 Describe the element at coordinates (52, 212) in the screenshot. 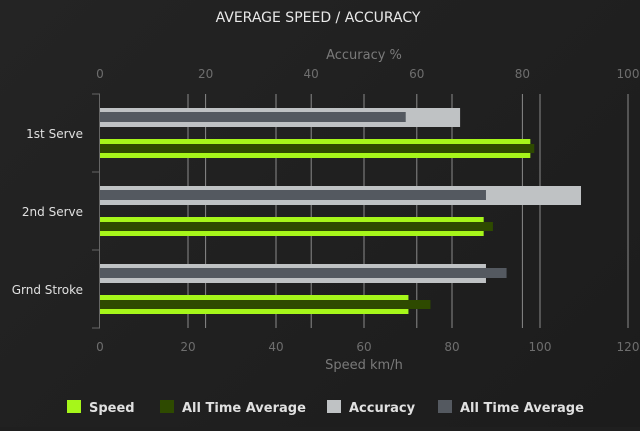

I see `category-label: 2nd Serve` at that location.